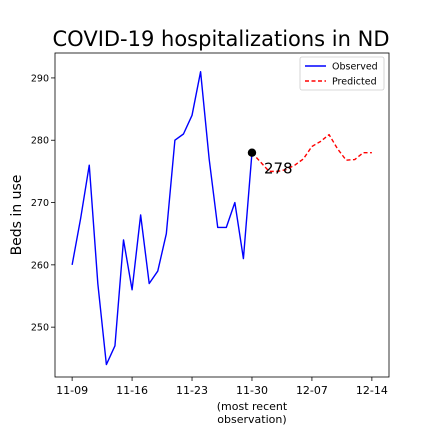 The height and width of the screenshot is (432, 432). Describe the element at coordinates (221, 39) in the screenshot. I see `chart-title: COVID-19 hospitalizations in ND` at that location.